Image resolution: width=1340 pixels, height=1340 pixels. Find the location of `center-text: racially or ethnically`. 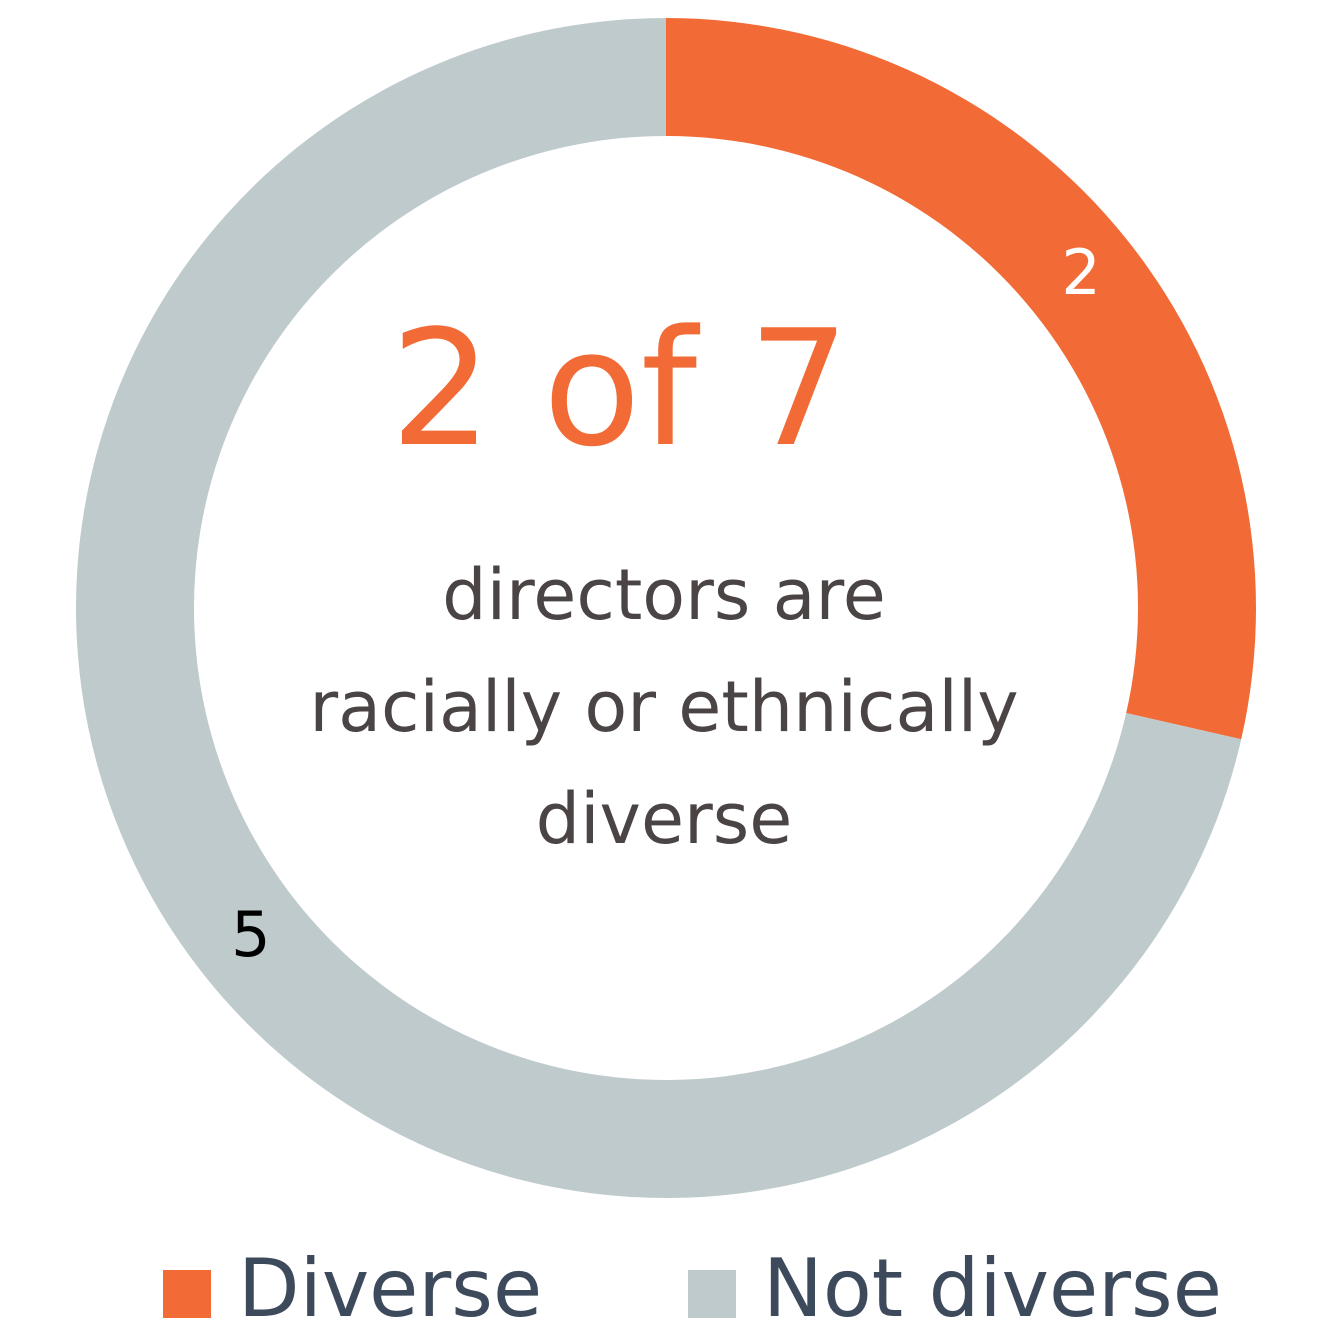

center-text: racially or ethnically is located at coordinates (663, 707).